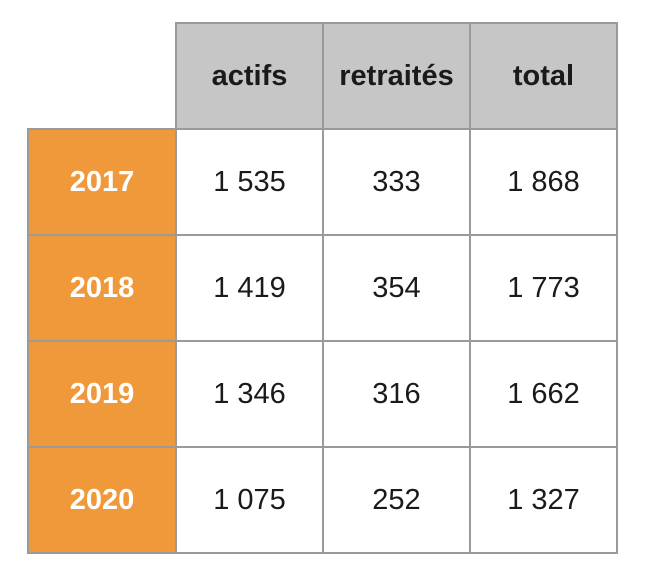 The width and height of the screenshot is (656, 584). Describe the element at coordinates (543, 288) in the screenshot. I see `cell-total: 1 773` at that location.